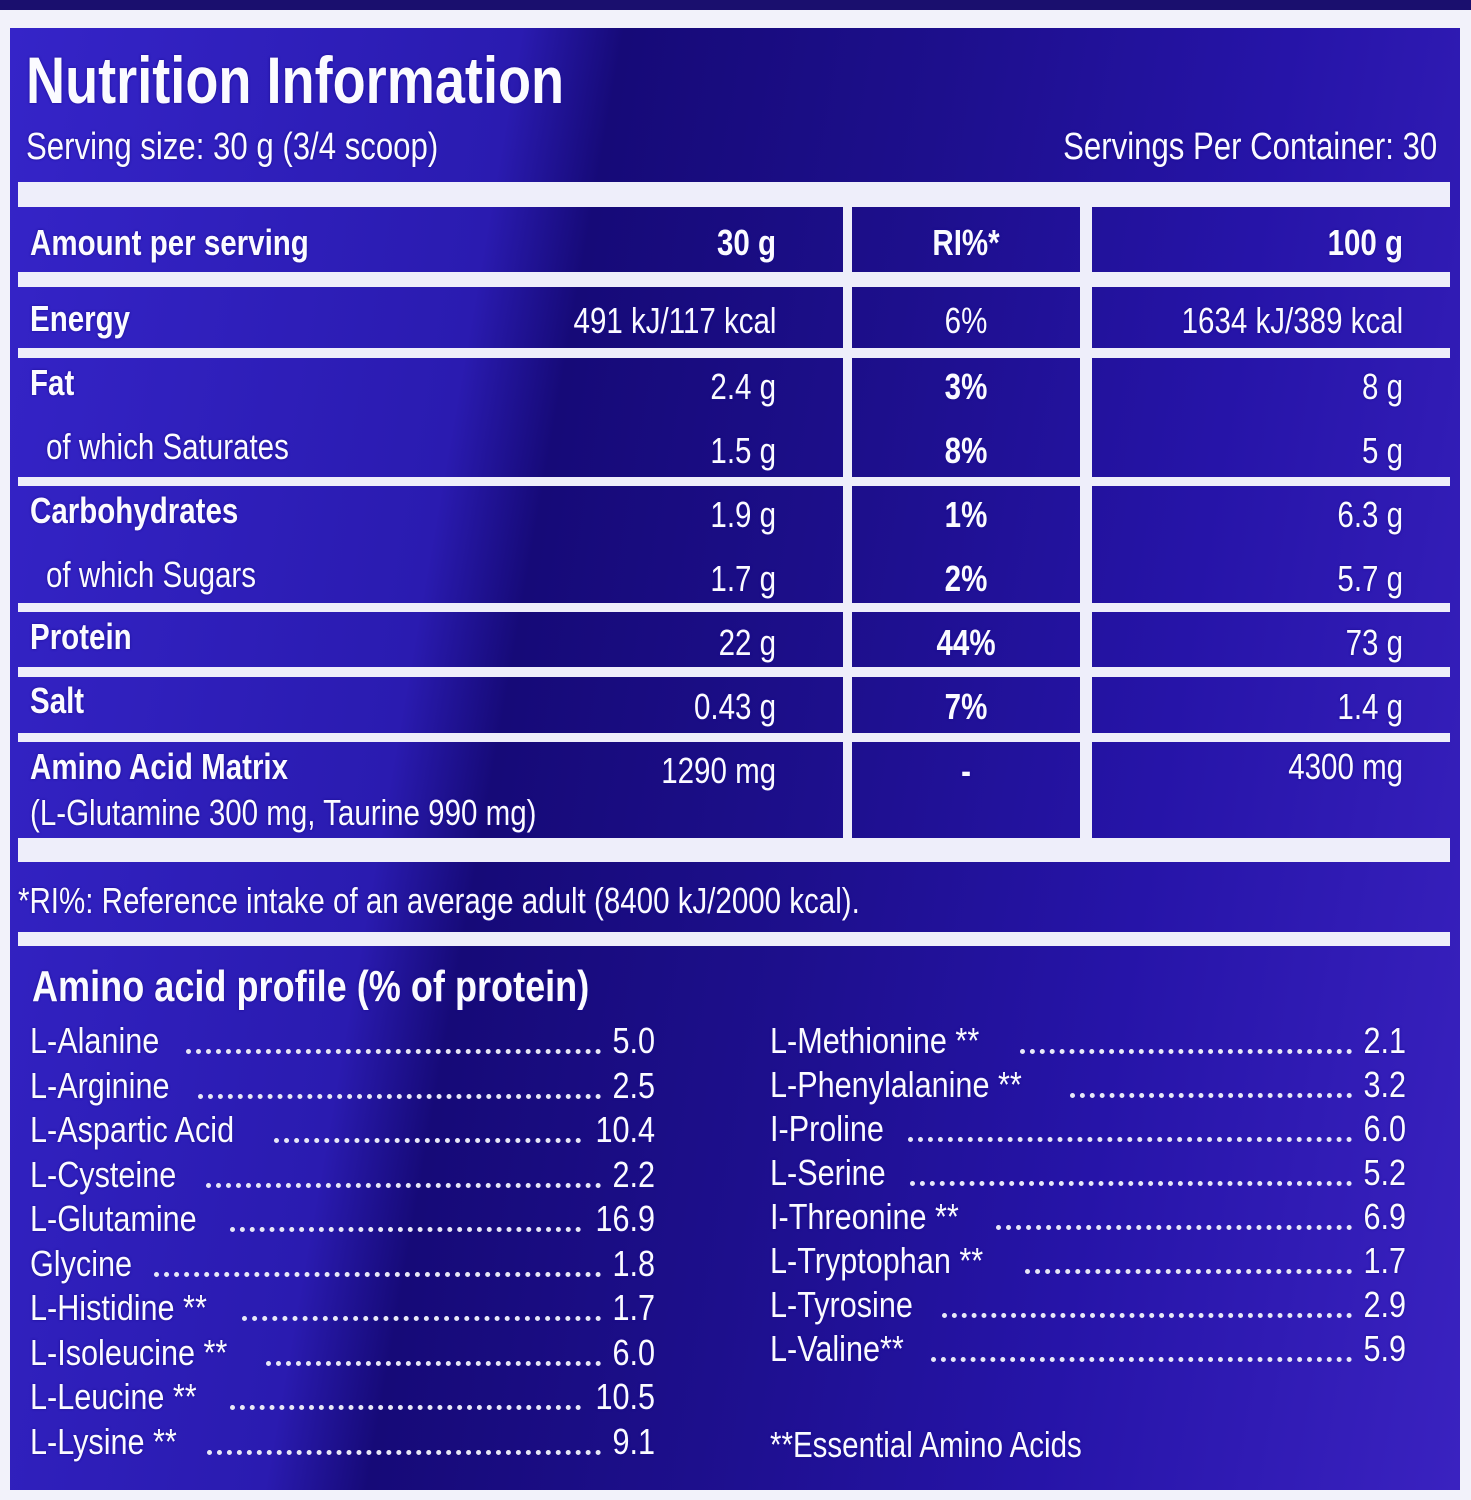 The width and height of the screenshot is (1471, 1500). Describe the element at coordinates (966, 386) in the screenshot. I see `ri-value: 3%` at that location.